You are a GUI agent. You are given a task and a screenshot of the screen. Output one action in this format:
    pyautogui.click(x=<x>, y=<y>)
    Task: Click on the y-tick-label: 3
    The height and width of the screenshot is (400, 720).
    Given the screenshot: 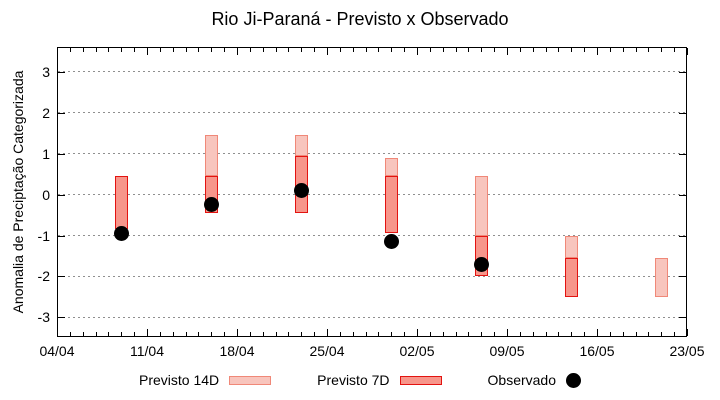 What is the action you would take?
    pyautogui.click(x=46, y=71)
    